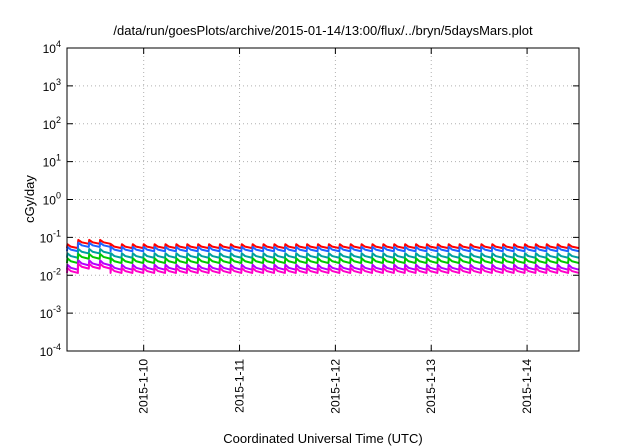 This screenshot has width=640, height=448. What do you see at coordinates (52, 123) in the screenshot?
I see `y-tick-label: 10²` at bounding box center [52, 123].